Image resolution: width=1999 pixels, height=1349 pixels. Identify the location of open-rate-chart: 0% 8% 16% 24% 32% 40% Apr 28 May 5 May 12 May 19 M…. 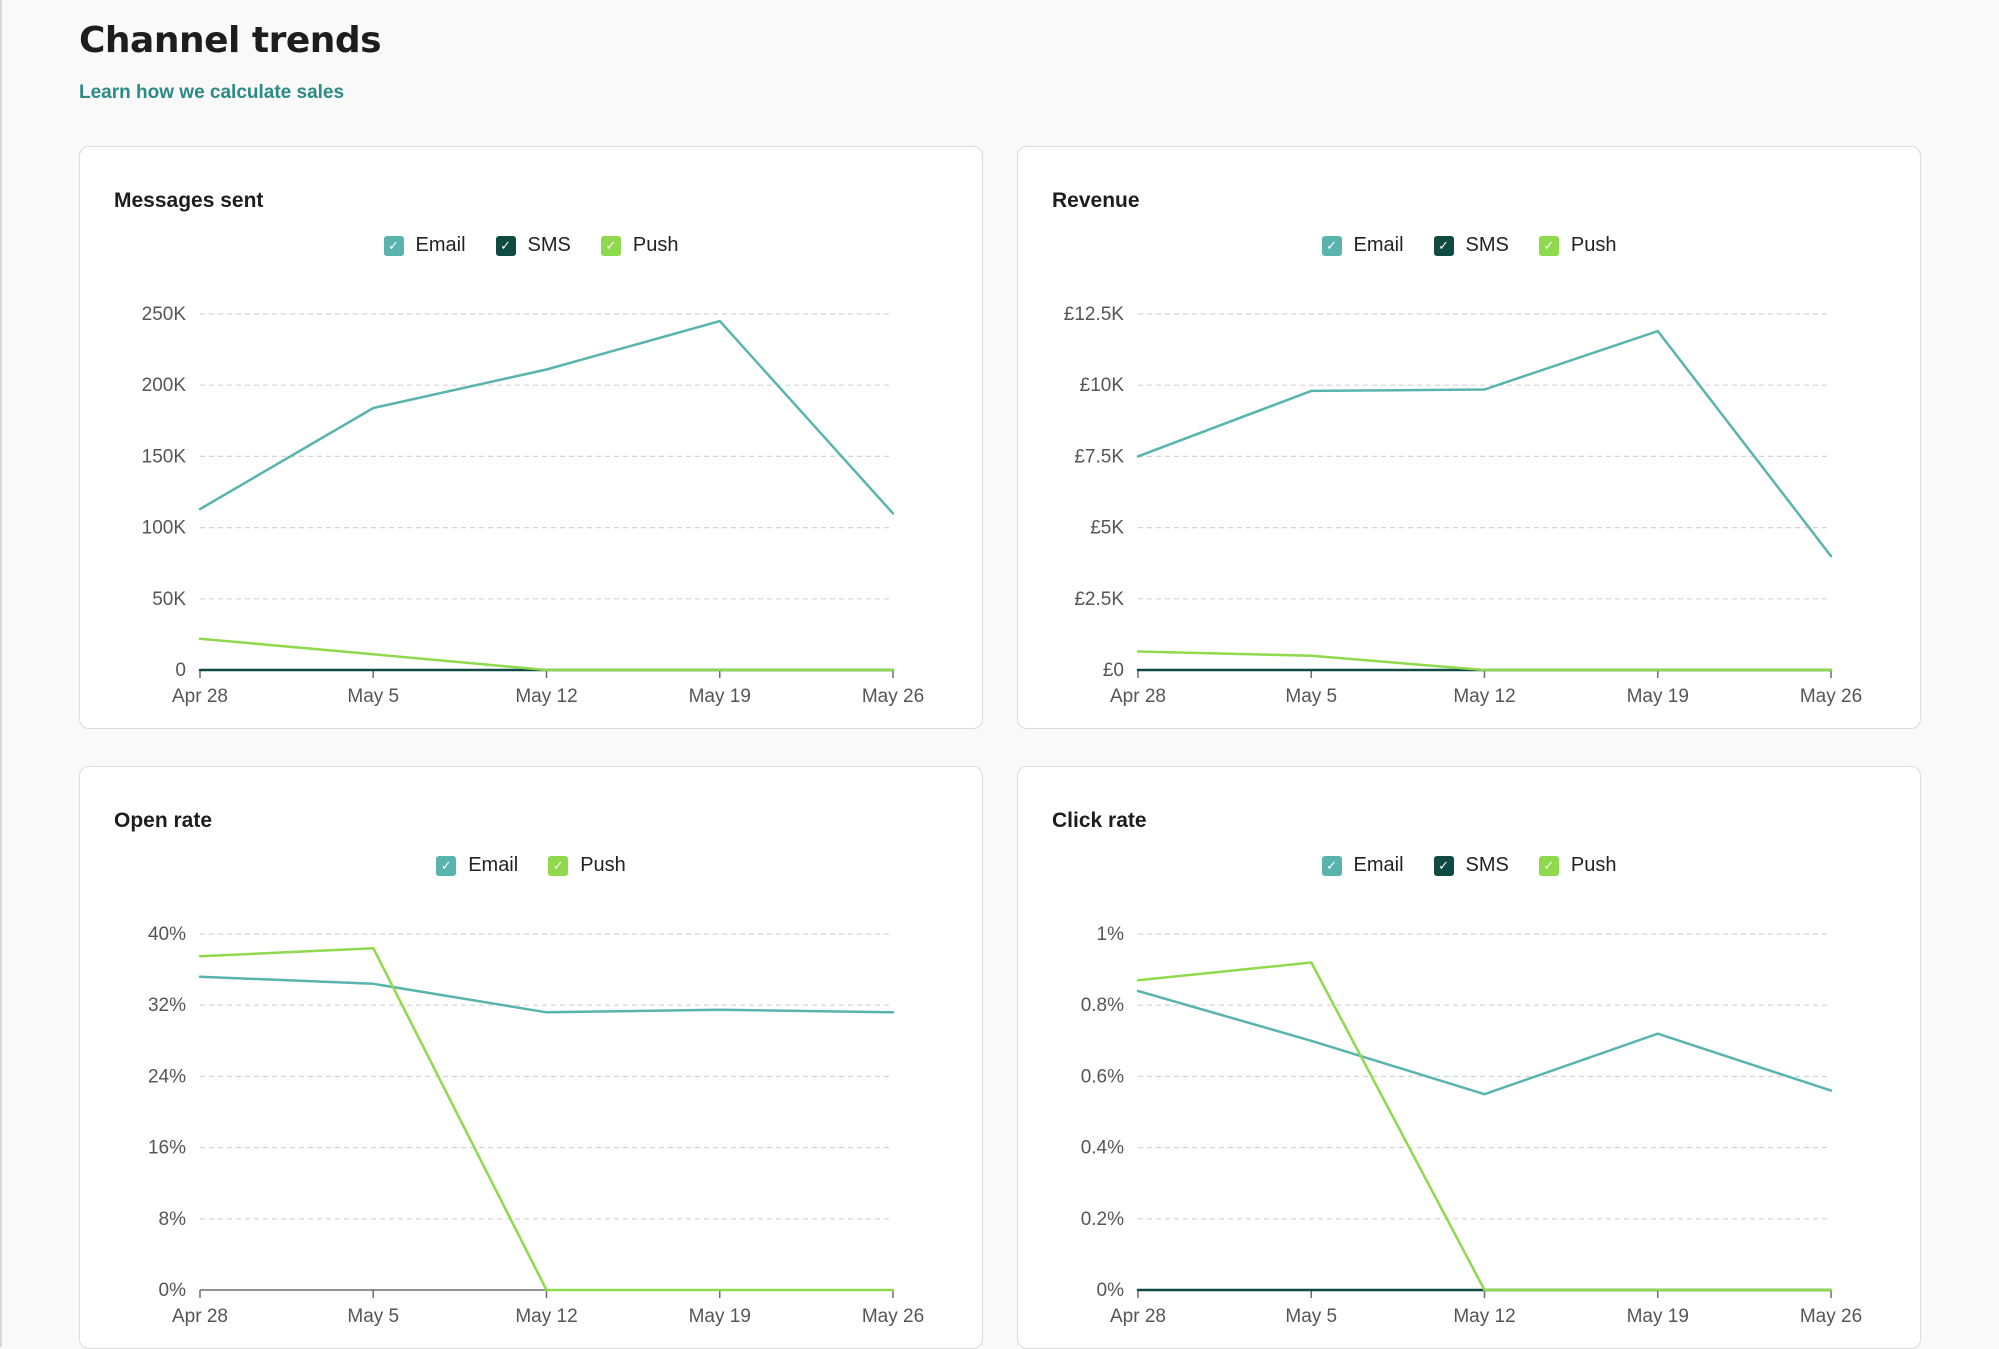
(536, 1125).